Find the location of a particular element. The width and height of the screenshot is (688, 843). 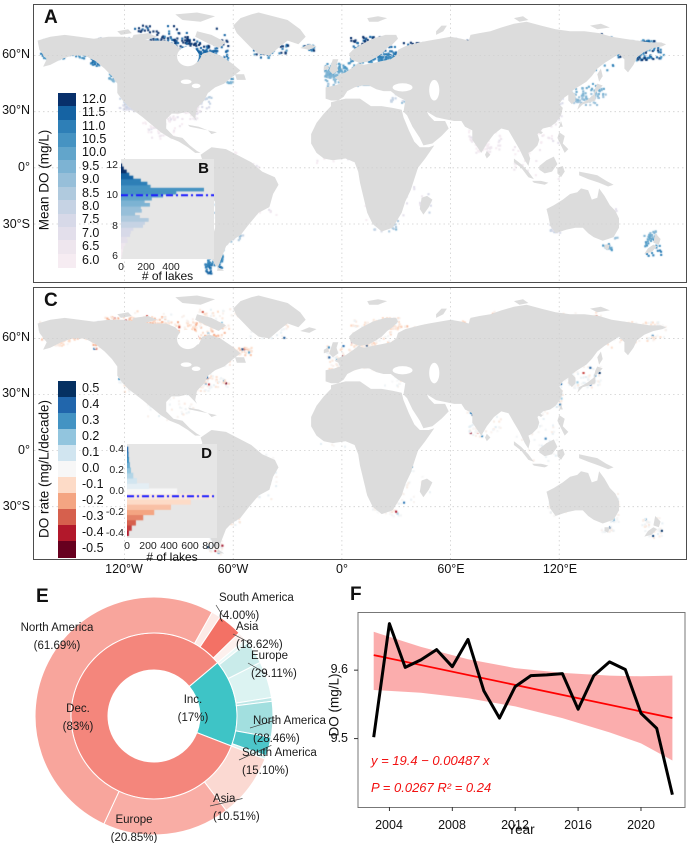

colorbar-a-tick: 12.0 is located at coordinates (94, 98).